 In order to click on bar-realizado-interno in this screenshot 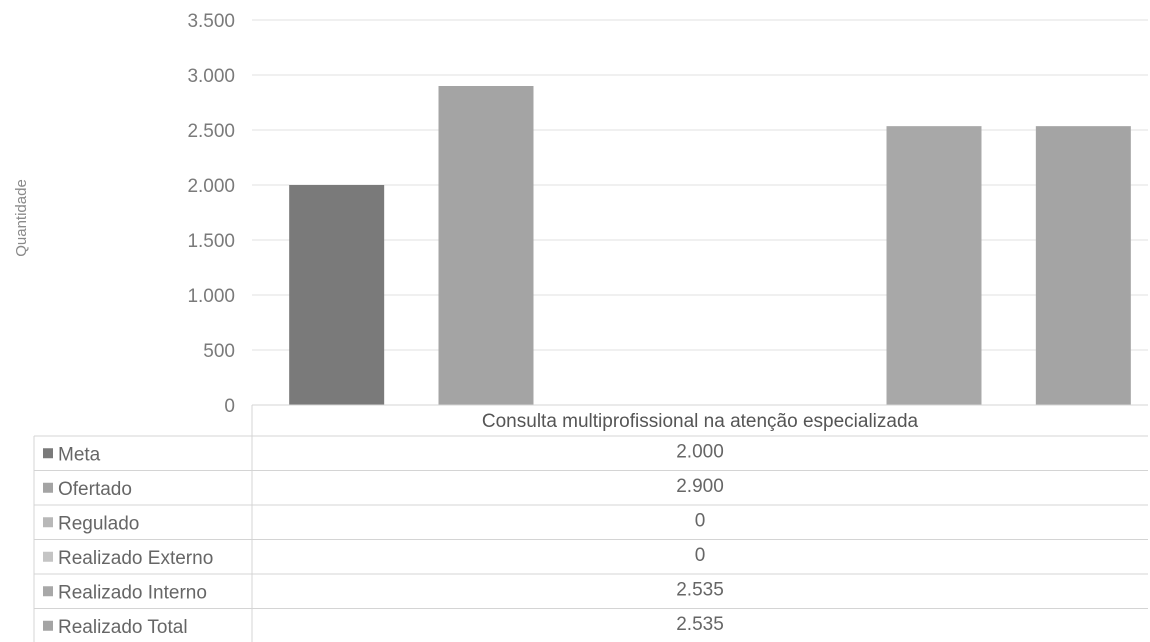, I will do `click(934, 266)`.